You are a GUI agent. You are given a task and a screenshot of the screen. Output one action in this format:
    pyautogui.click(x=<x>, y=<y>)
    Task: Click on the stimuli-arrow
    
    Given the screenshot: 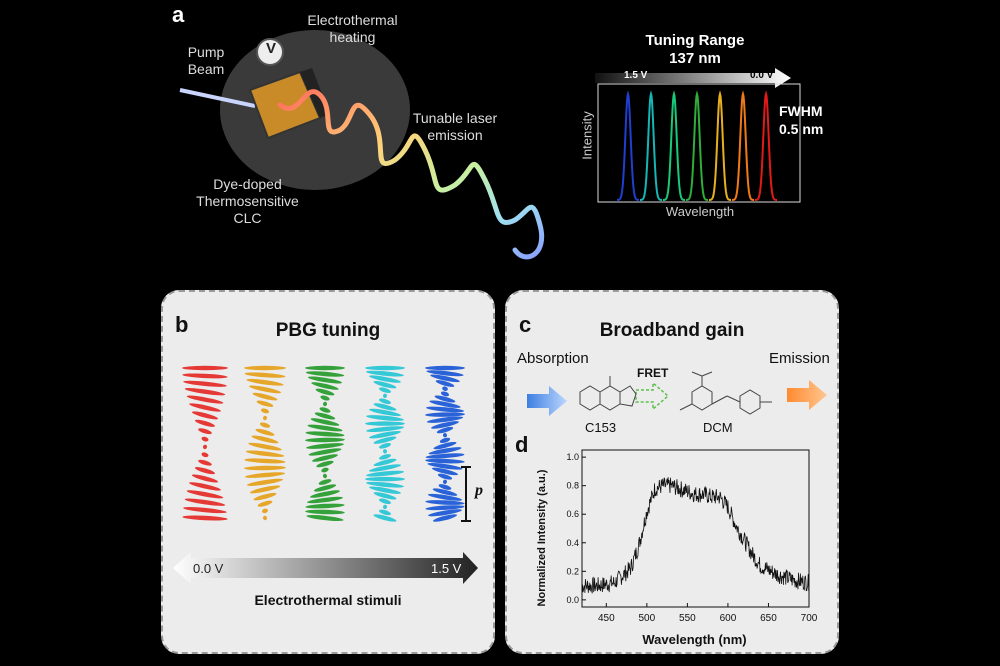 What is the action you would take?
    pyautogui.click(x=325, y=568)
    